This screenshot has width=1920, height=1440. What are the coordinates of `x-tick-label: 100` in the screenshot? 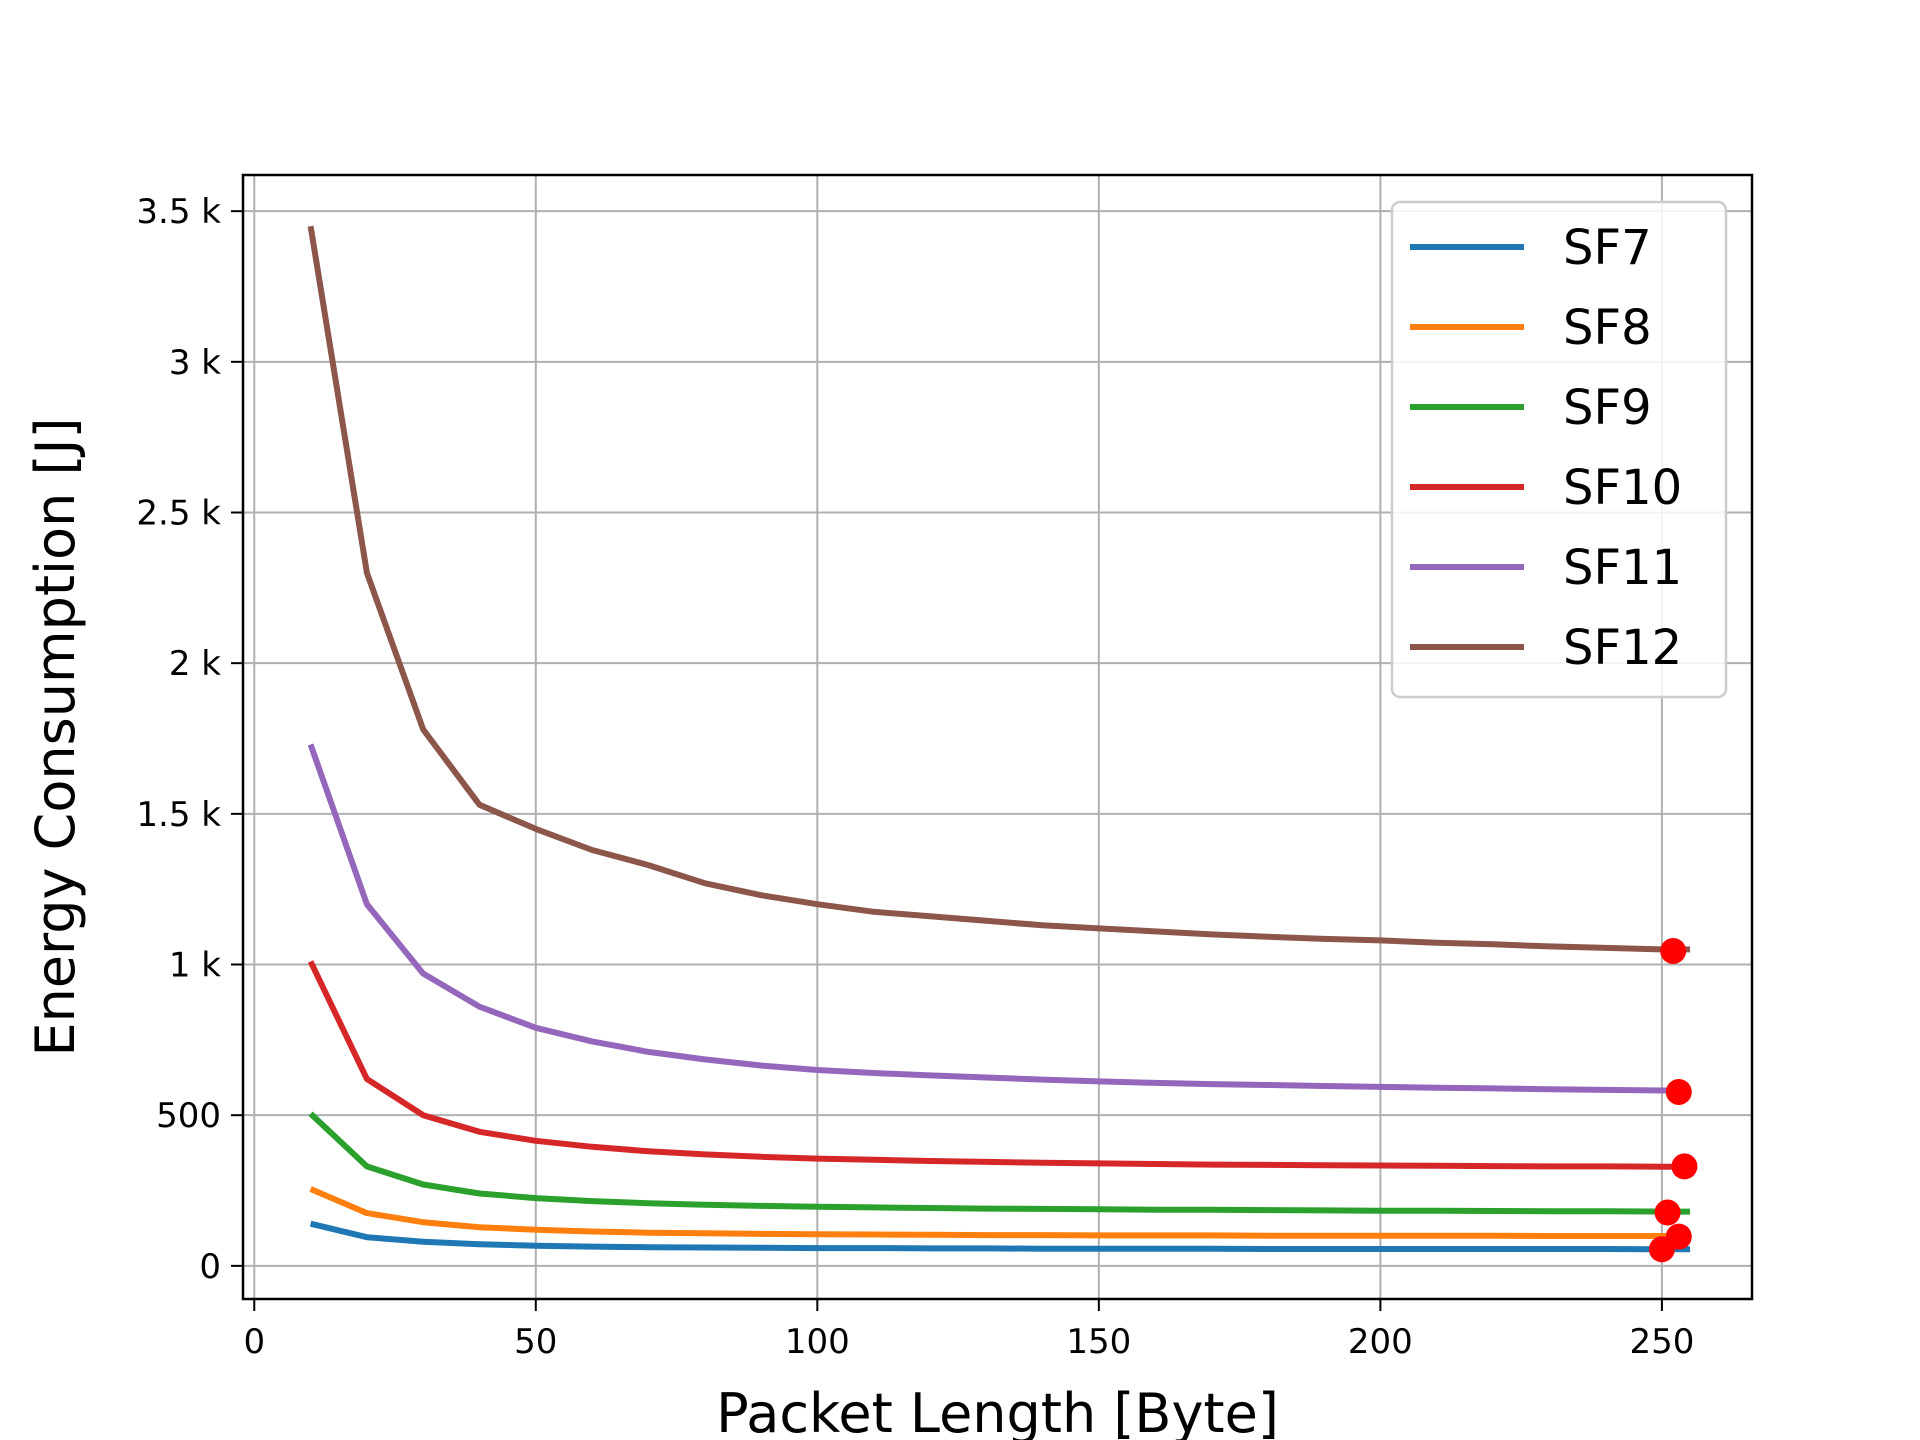 It's located at (817, 1342).